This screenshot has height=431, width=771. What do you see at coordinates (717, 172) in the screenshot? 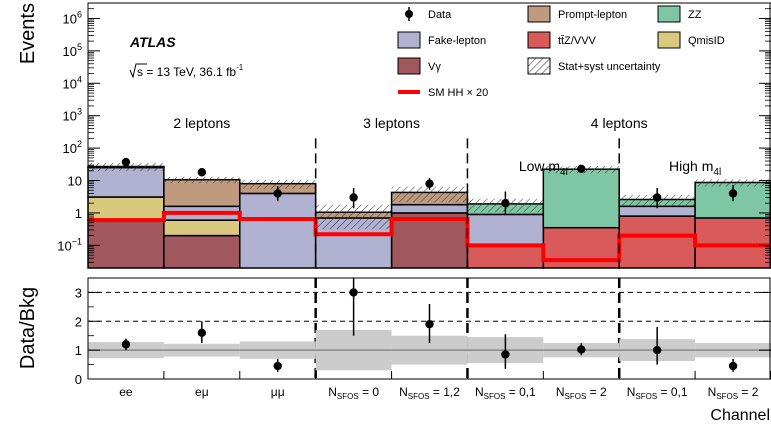
I see `region-label-sub-4: 4l` at bounding box center [717, 172].